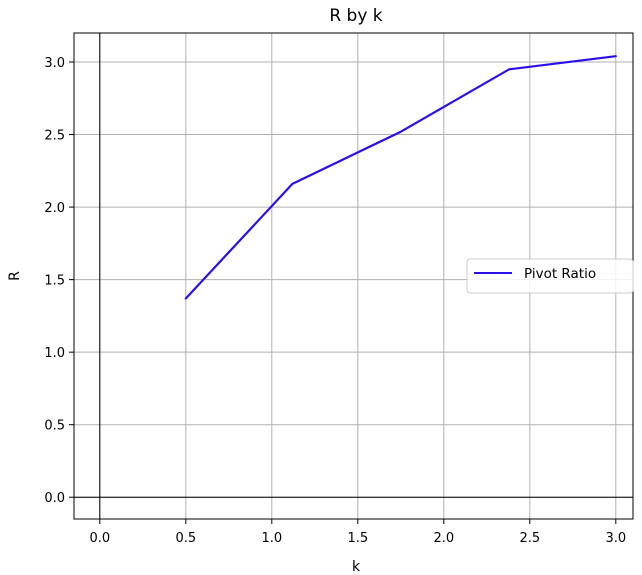 This screenshot has height=575, width=642. Describe the element at coordinates (15, 276) in the screenshot. I see `y-axis-label: R` at that location.